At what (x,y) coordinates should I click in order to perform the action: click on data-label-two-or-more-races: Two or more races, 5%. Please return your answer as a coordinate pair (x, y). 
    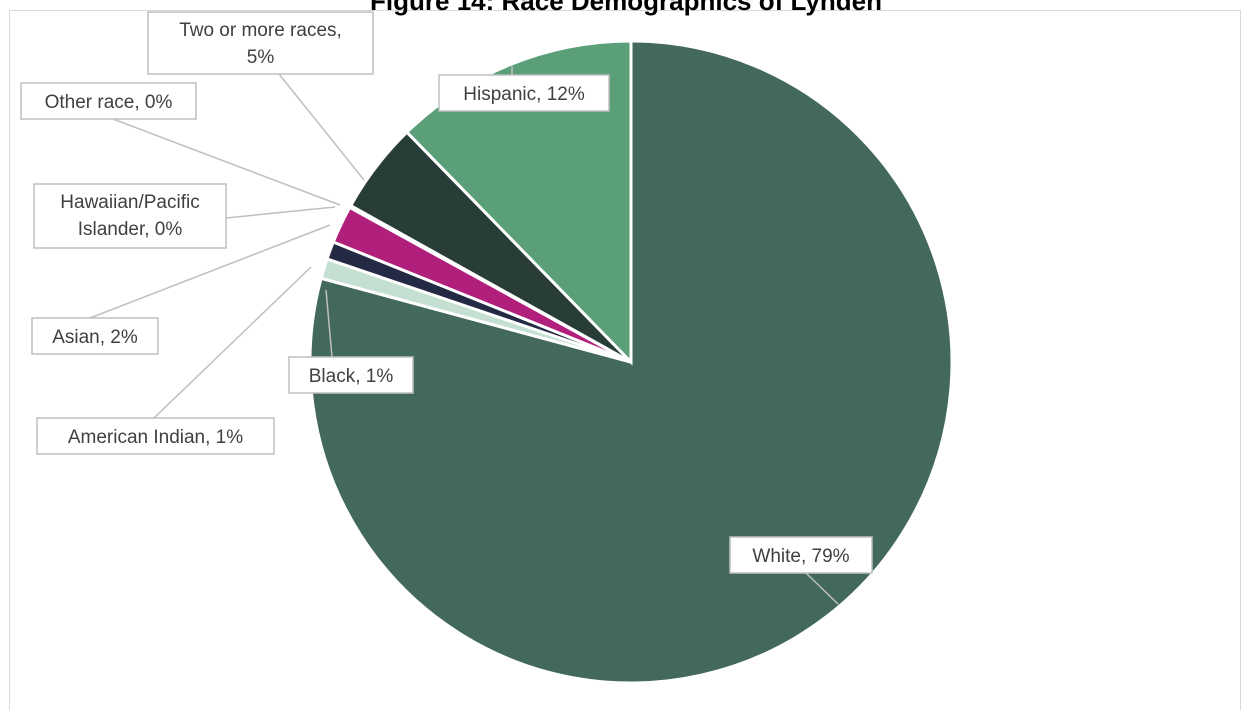
    Looking at the image, I should click on (260, 43).